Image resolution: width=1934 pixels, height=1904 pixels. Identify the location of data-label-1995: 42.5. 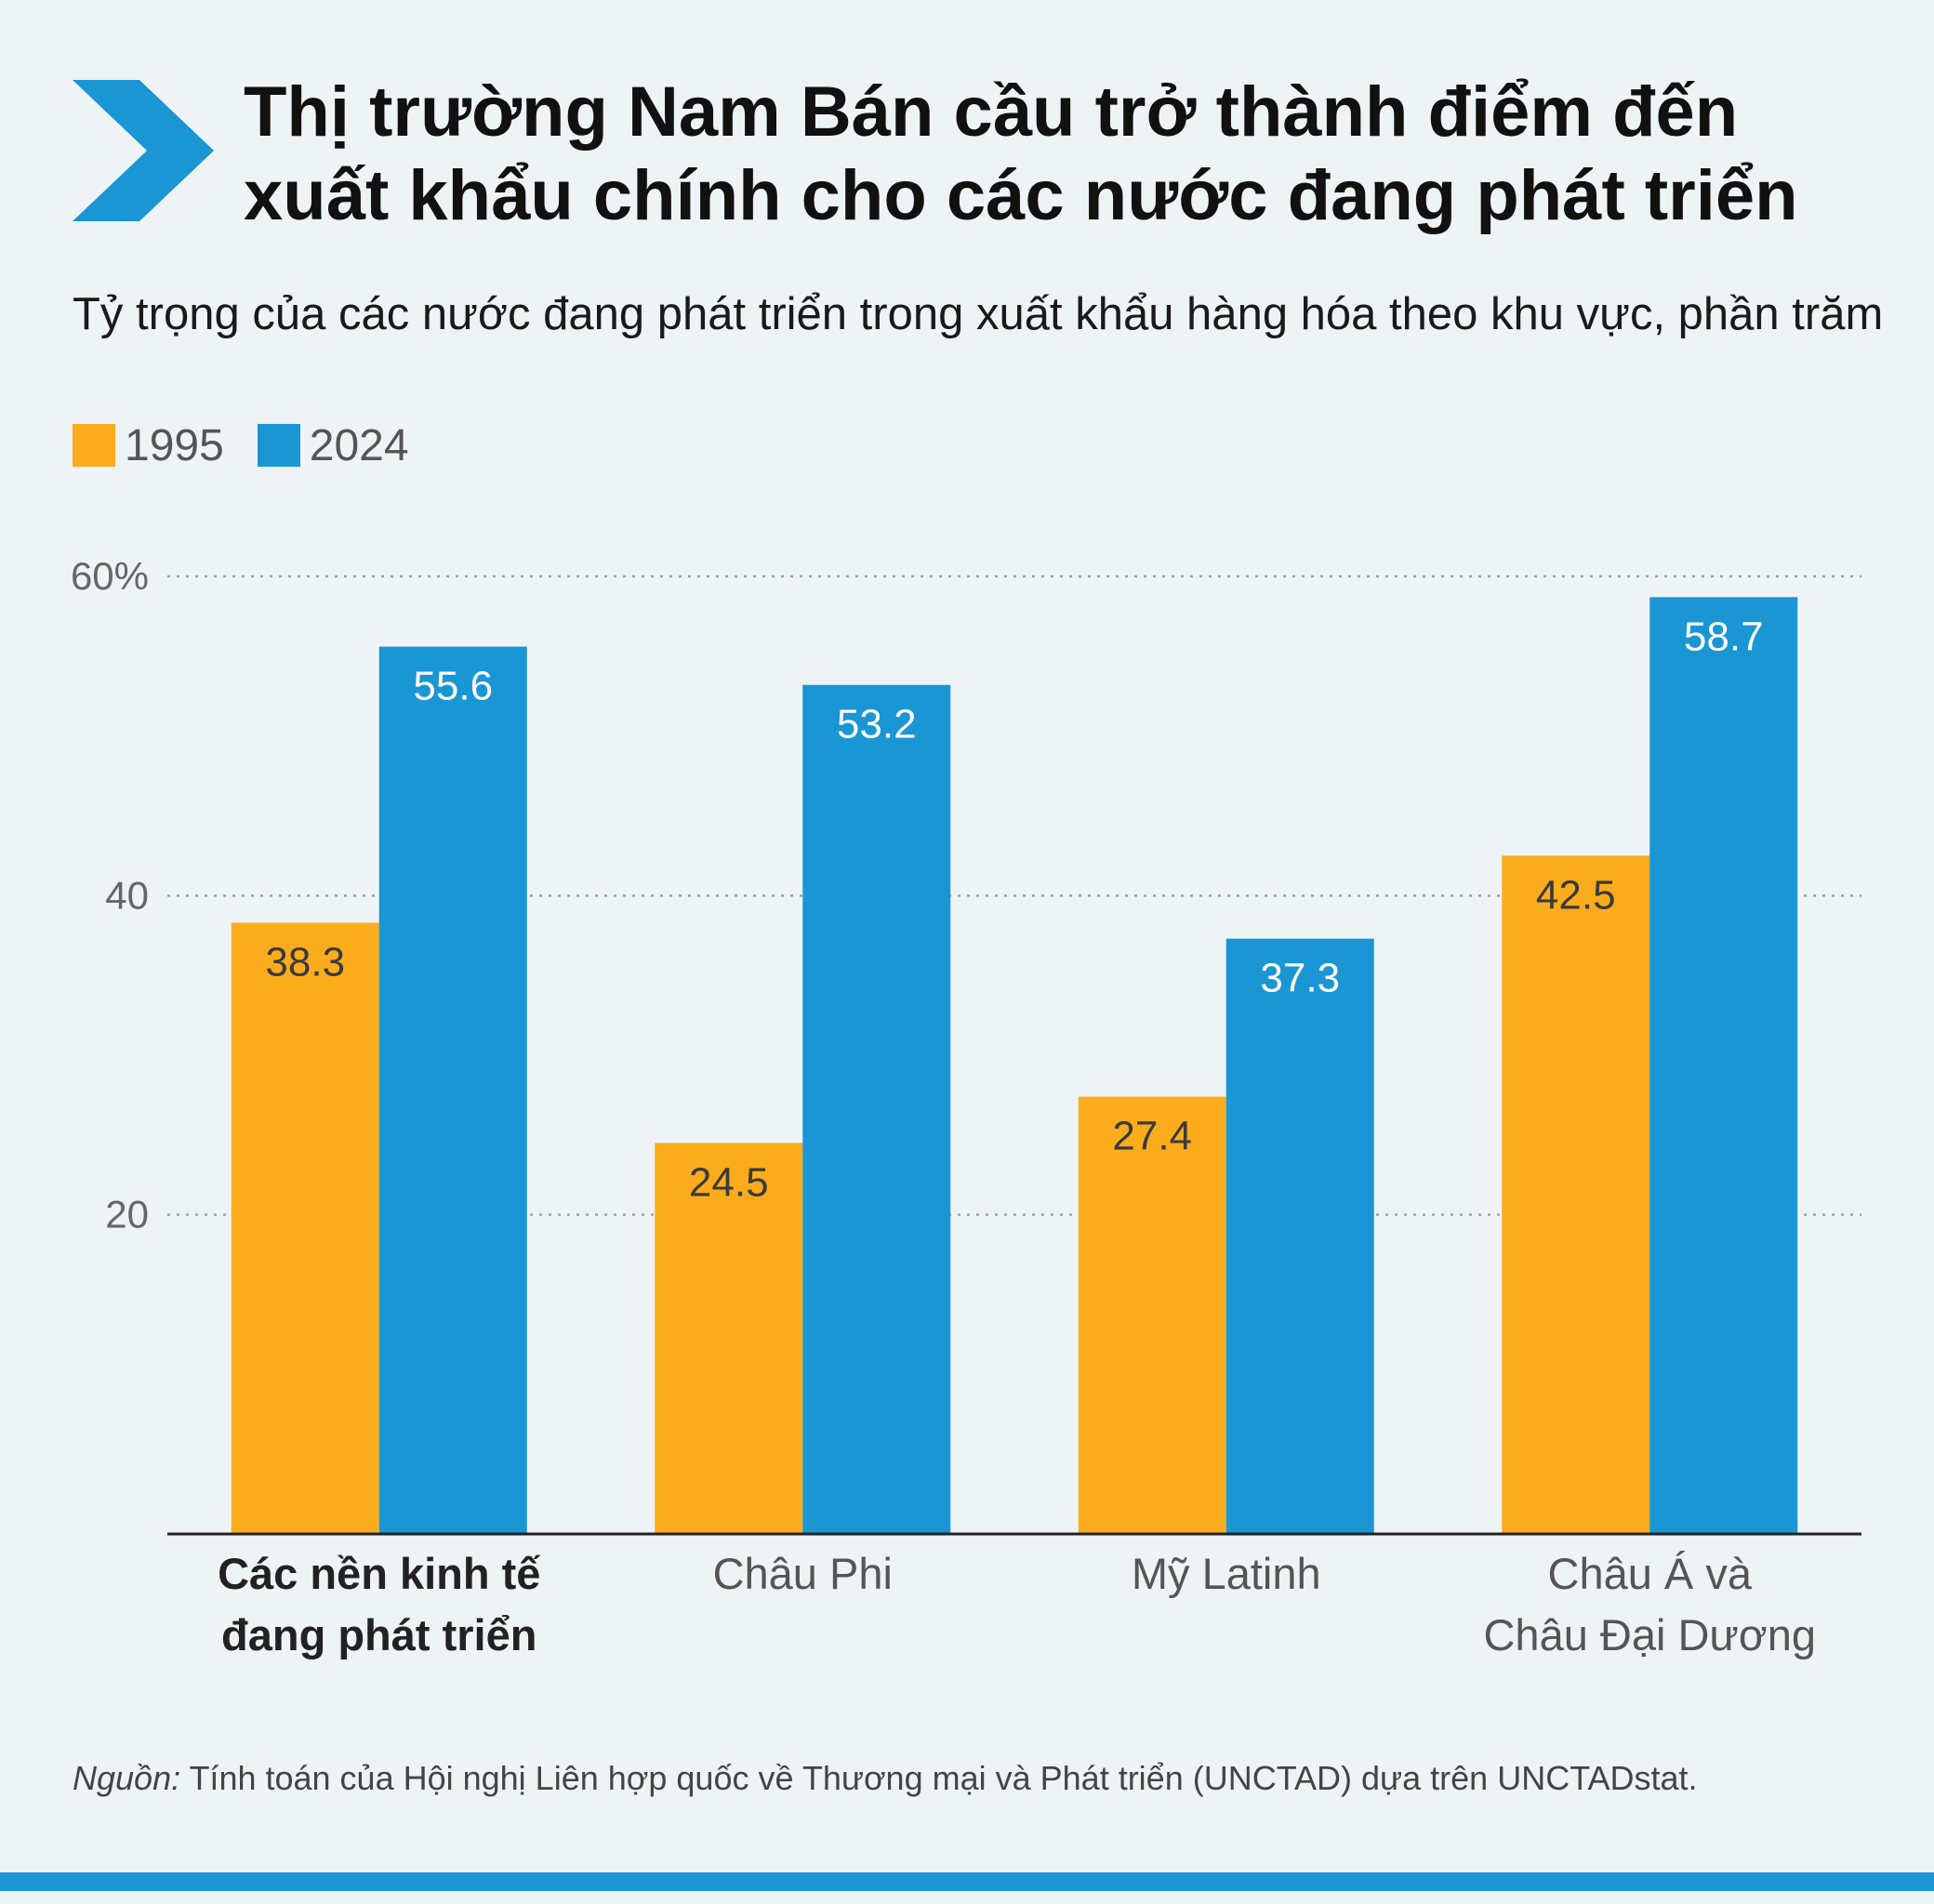
(1576, 895).